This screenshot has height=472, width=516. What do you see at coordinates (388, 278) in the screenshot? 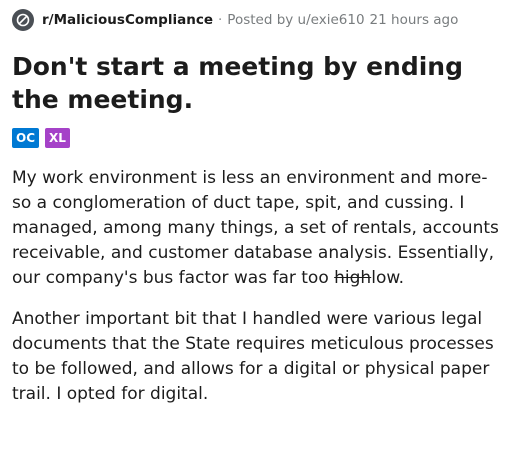
I see `paragraph-text-end: low.` at bounding box center [388, 278].